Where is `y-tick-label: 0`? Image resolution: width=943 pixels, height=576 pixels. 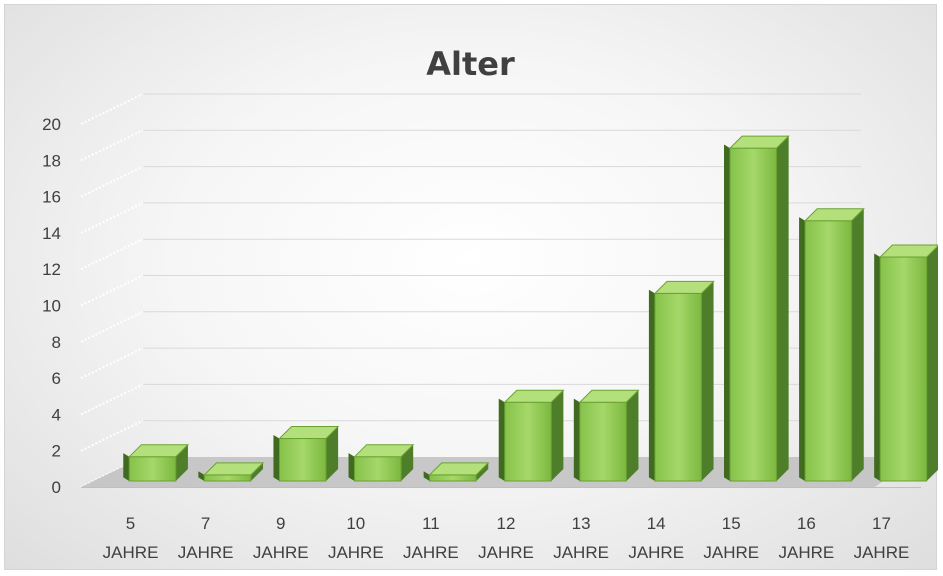
y-tick-label: 0 is located at coordinates (56, 487).